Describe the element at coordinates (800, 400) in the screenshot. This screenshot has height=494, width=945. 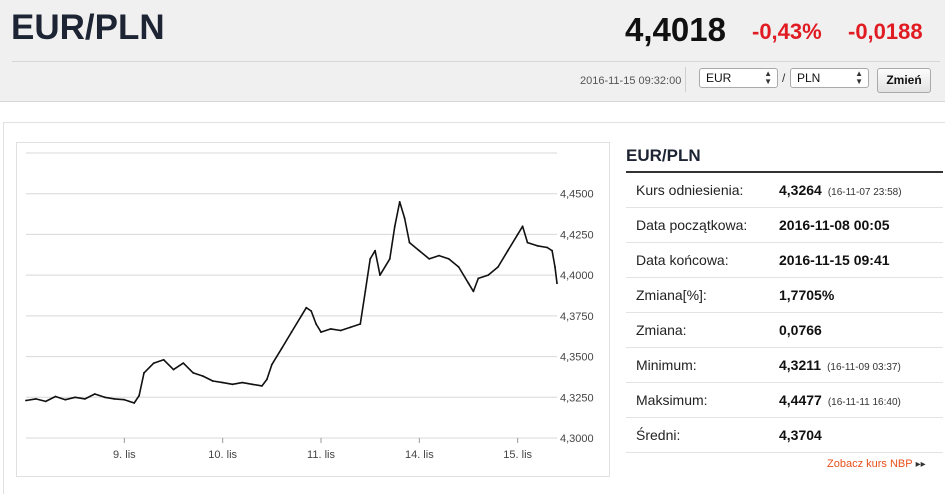
I see `stats-value: 4,4477` at that location.